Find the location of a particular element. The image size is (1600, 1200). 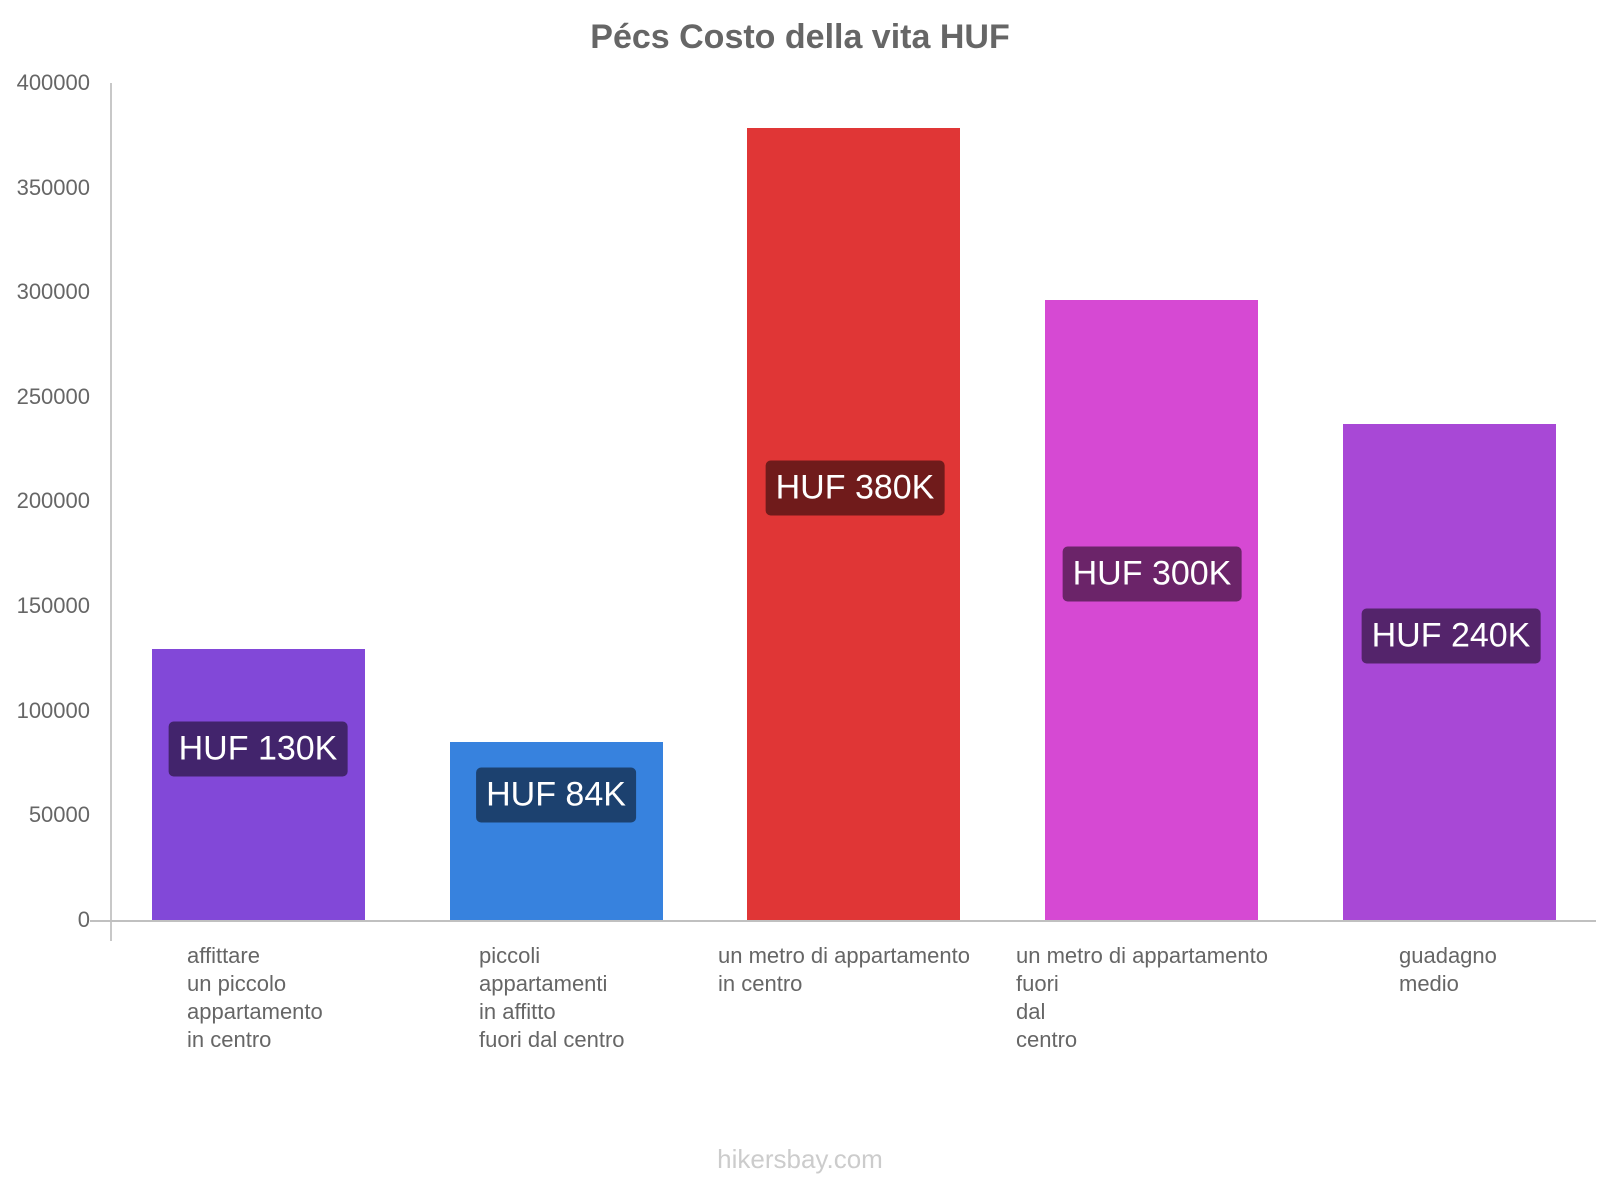

x-category-label: un metro di appartamento in centro is located at coordinates (844, 969).